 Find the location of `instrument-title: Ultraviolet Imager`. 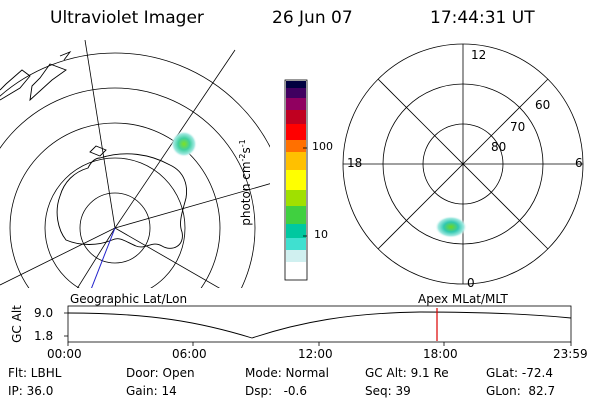

instrument-title: Ultraviolet Imager is located at coordinates (127, 18).